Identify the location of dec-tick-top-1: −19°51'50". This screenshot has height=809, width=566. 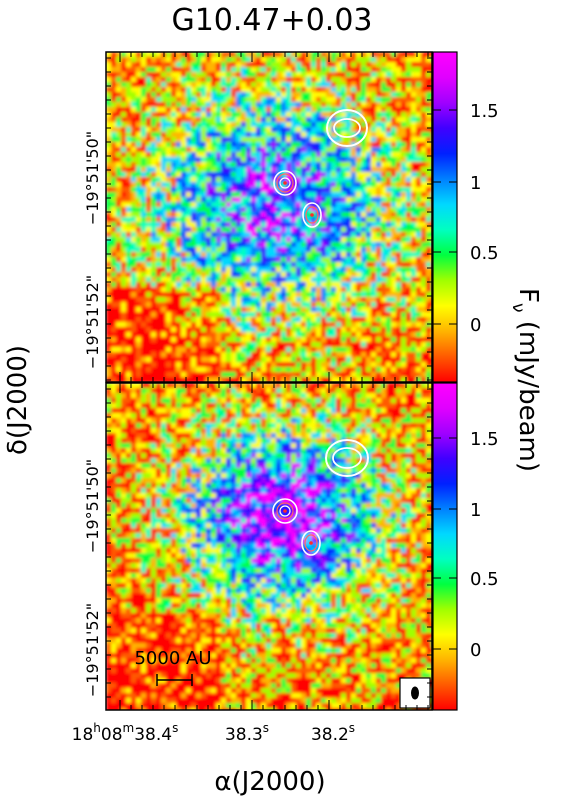
(92, 178).